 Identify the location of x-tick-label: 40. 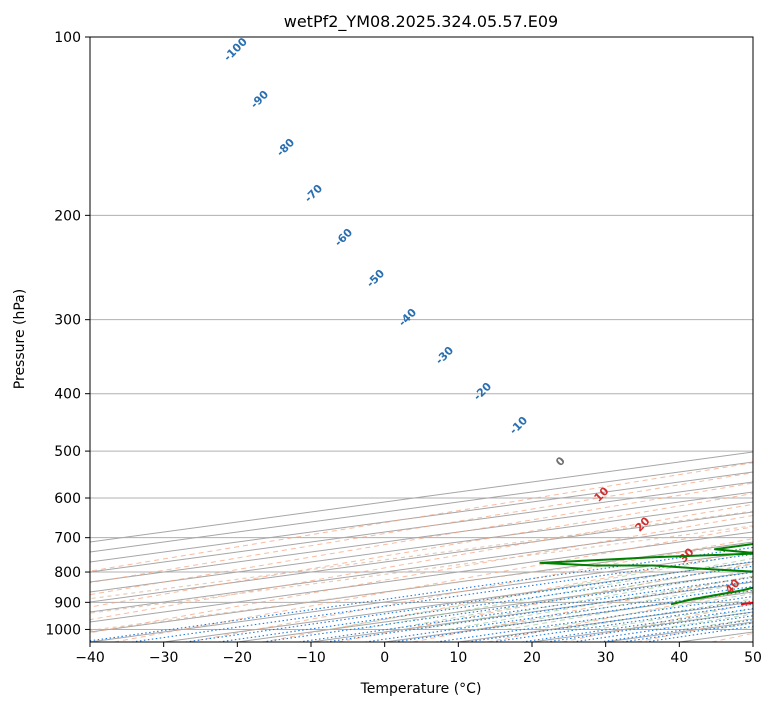
(679, 658).